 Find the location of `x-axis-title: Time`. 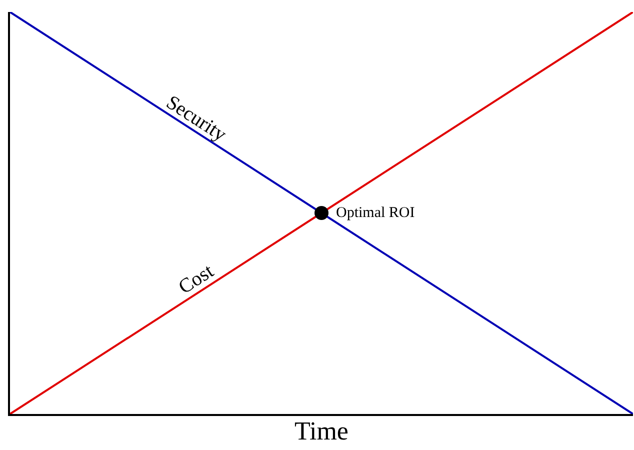

x-axis-title: Time is located at coordinates (321, 431).